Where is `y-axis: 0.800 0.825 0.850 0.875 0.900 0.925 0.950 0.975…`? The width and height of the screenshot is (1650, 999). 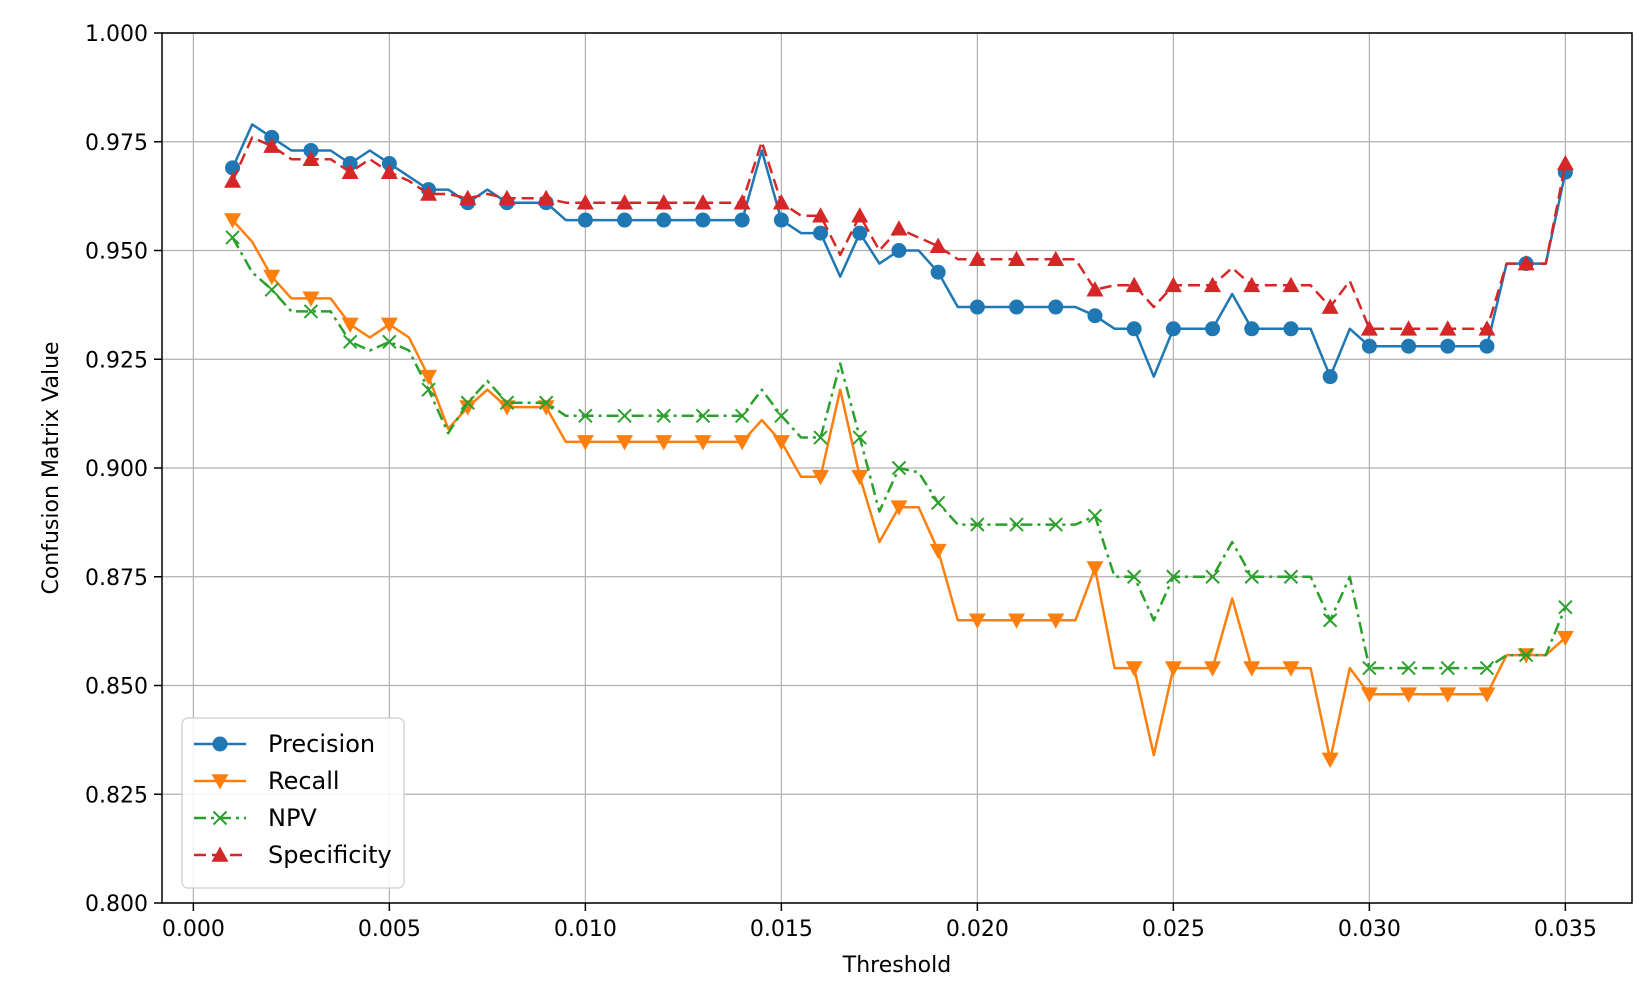 y-axis: 0.800 0.825 0.850 0.875 0.900 0.925 0.950 0.975… is located at coordinates (123, 469).